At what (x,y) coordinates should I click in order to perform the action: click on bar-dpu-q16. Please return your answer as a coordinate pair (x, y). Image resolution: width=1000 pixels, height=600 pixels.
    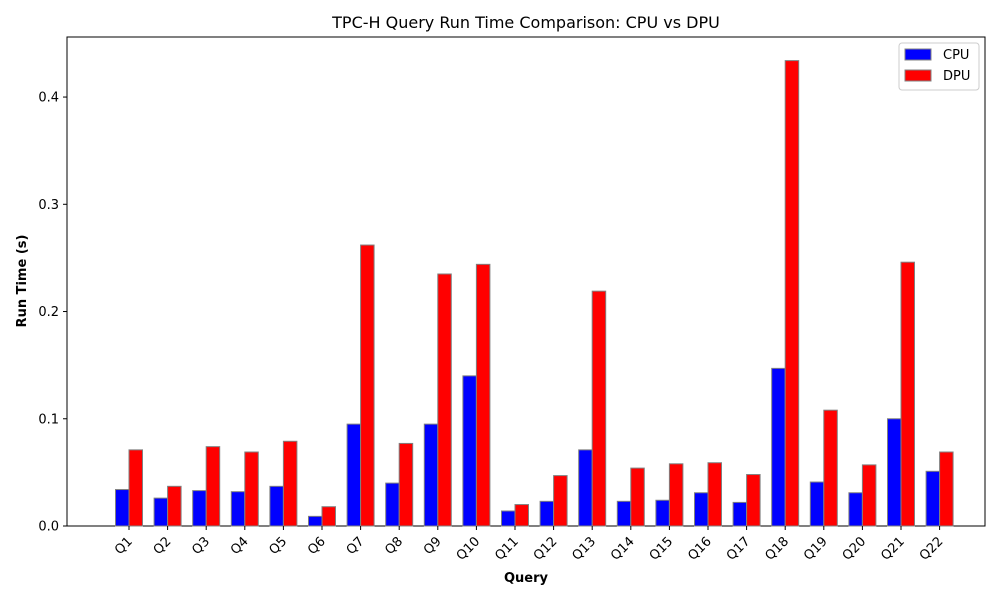
    Looking at the image, I should click on (714, 494).